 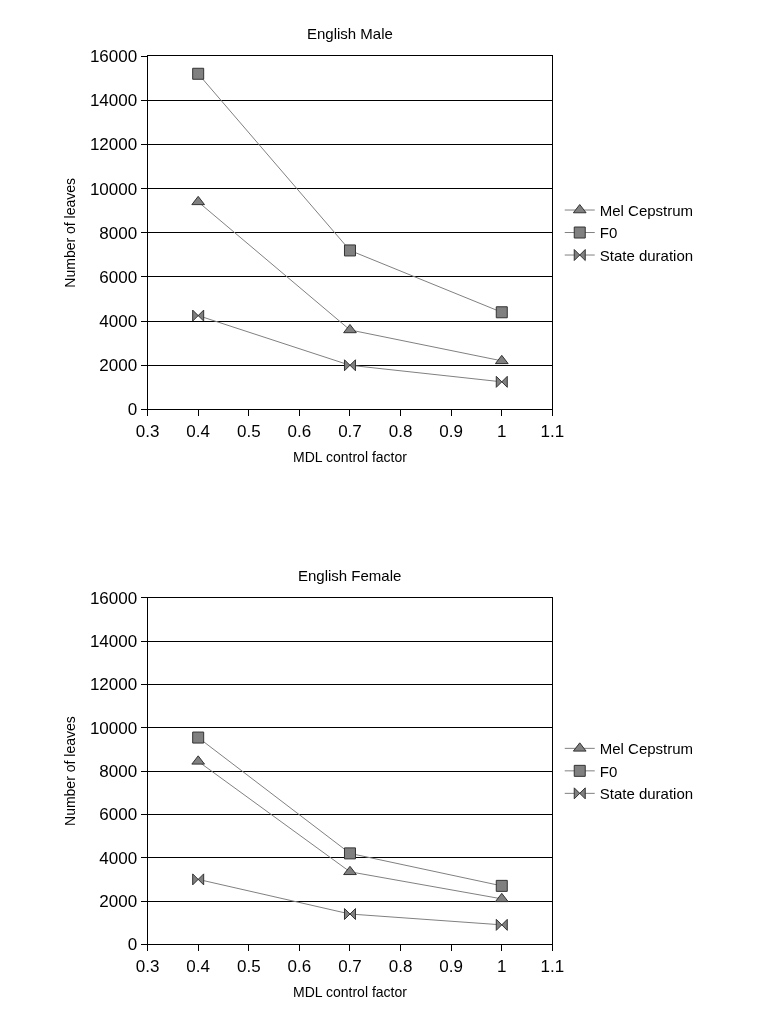 I want to click on chart-title: English Female, so click(x=350, y=575).